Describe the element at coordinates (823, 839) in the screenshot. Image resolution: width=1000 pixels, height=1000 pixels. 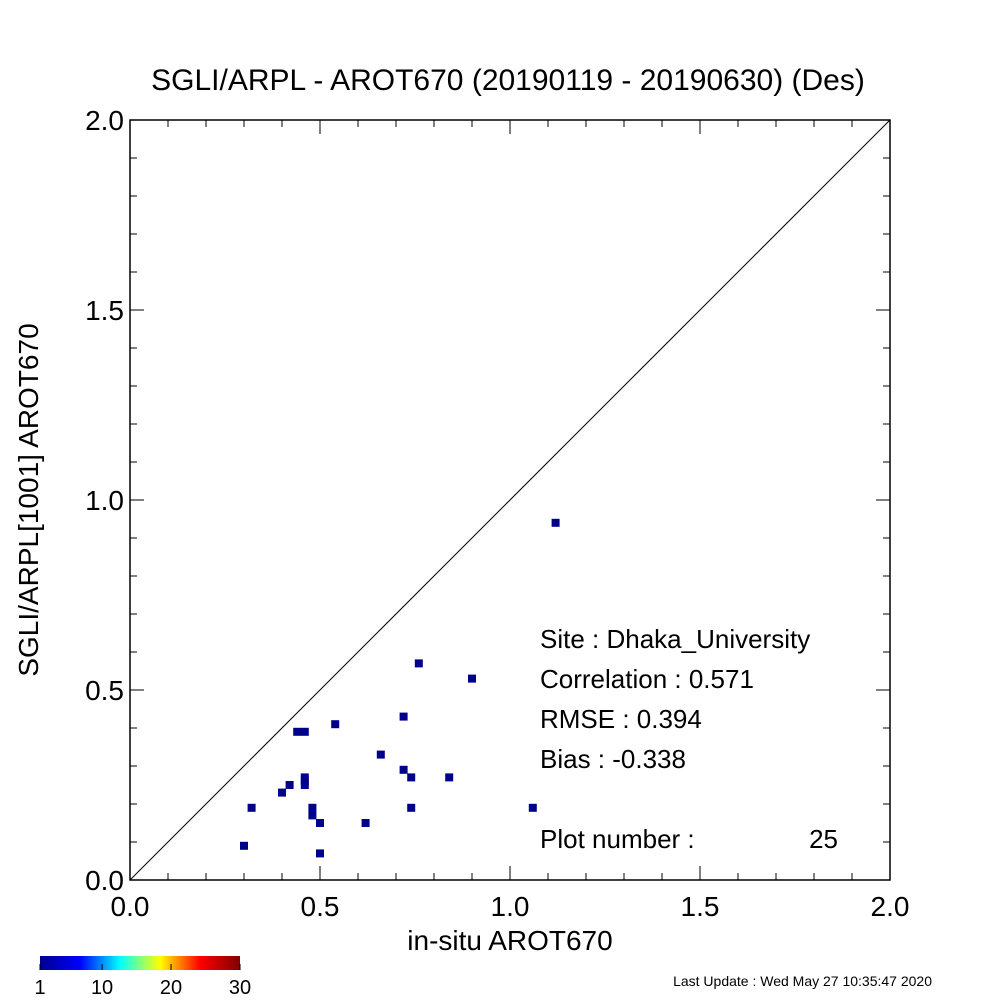
I see `stat-plot-number-value: 25` at that location.